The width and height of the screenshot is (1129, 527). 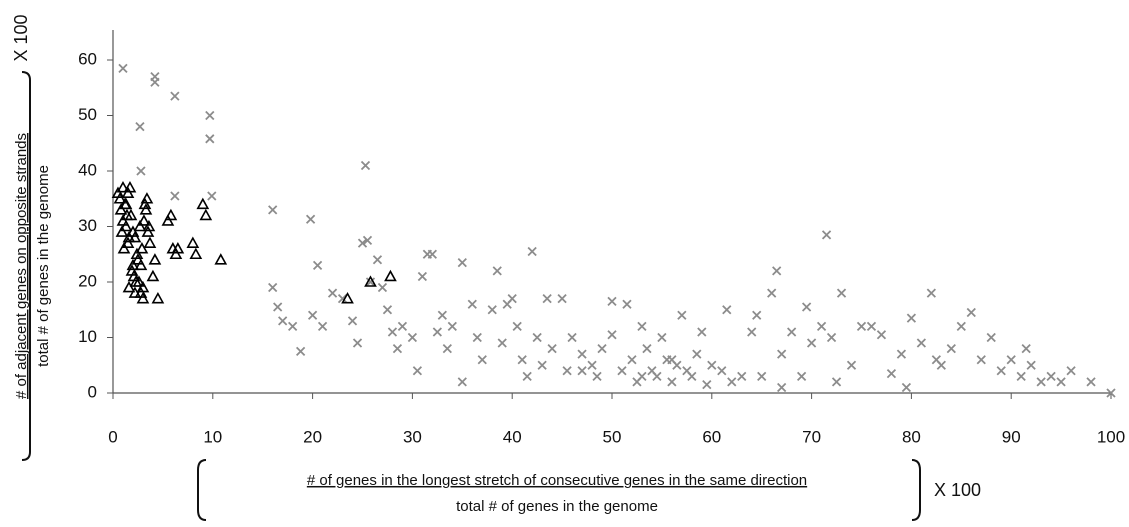 I want to click on y-tick-label: 50, so click(x=87, y=114).